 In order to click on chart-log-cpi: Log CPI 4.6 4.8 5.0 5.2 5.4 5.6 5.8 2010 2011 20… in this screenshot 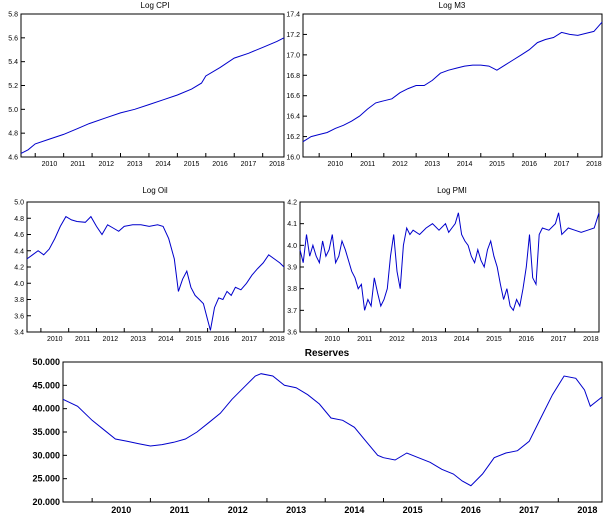, I will do `click(146, 84)`.